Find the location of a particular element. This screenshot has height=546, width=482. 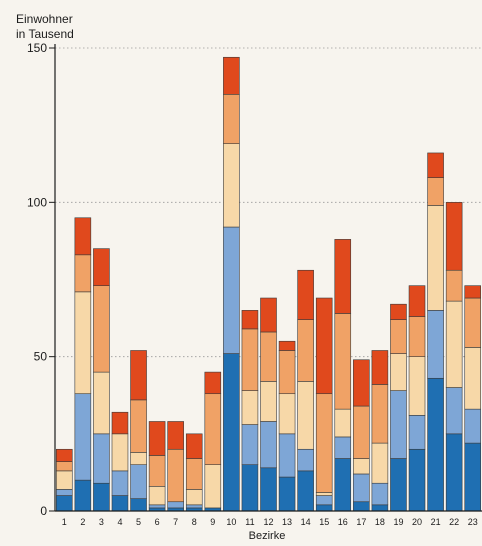

y-tick-label: 100 is located at coordinates (37, 202).